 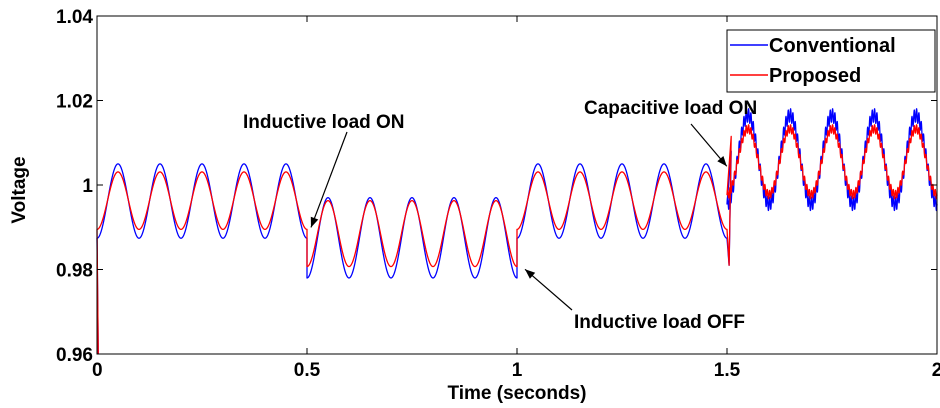 What do you see at coordinates (815, 76) in the screenshot?
I see `legend-label-proposed: Proposed` at bounding box center [815, 76].